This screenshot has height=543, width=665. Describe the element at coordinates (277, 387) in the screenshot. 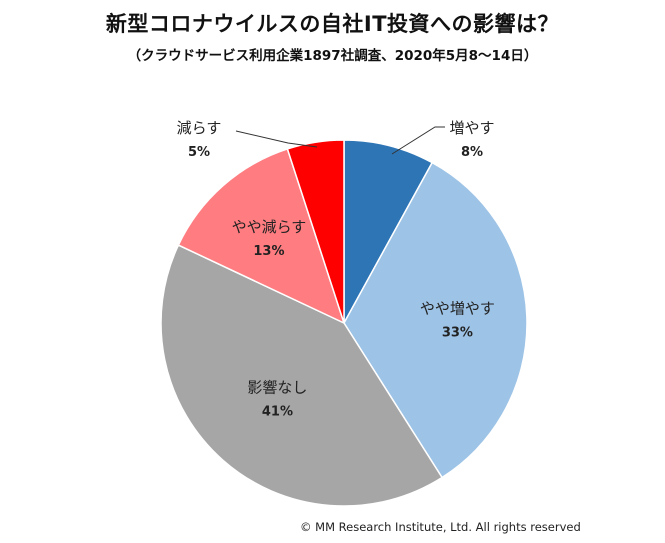

I see `slice-label-3: 影響なし` at that location.